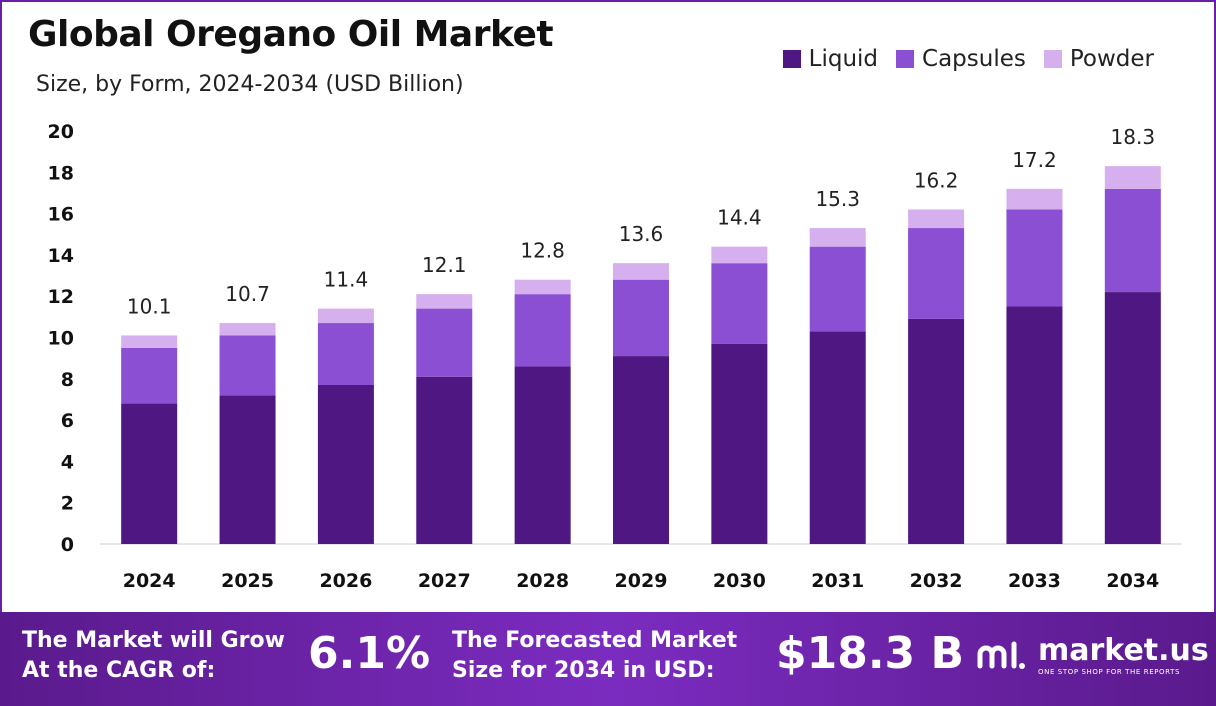 The height and width of the screenshot is (706, 1216). I want to click on x-tick-label: 2028, so click(542, 581).